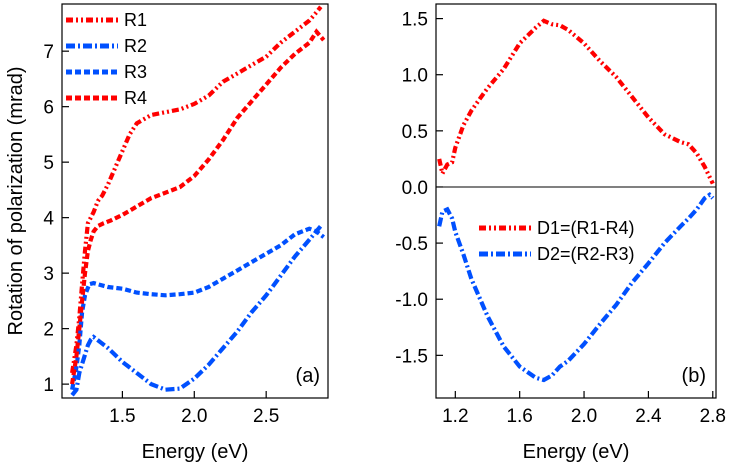 This screenshot has height=470, width=733. Describe the element at coordinates (576, 452) in the screenshot. I see `panel-b-x-axis-label: Energy (eV)` at that location.